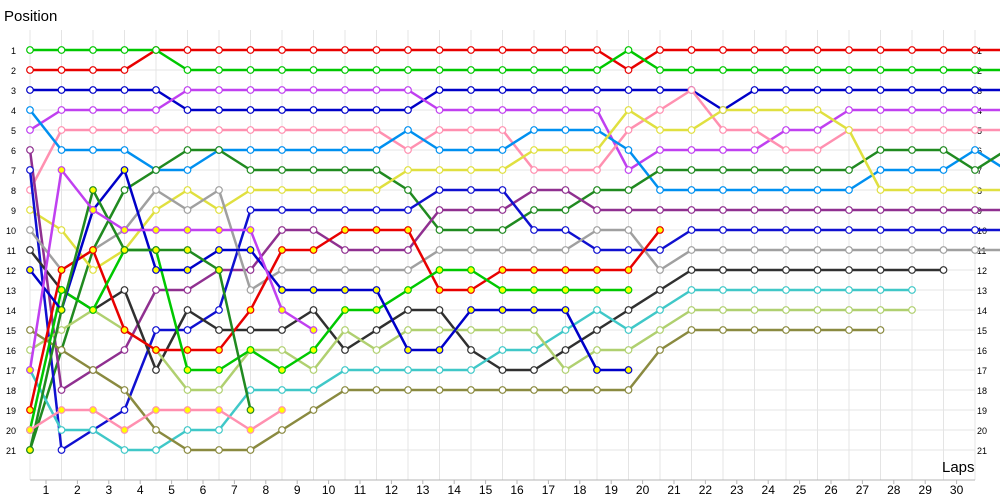 The width and height of the screenshot is (1000, 500). What do you see at coordinates (13, 211) in the screenshot?
I see `y-tick-label-left: 9` at bounding box center [13, 211].